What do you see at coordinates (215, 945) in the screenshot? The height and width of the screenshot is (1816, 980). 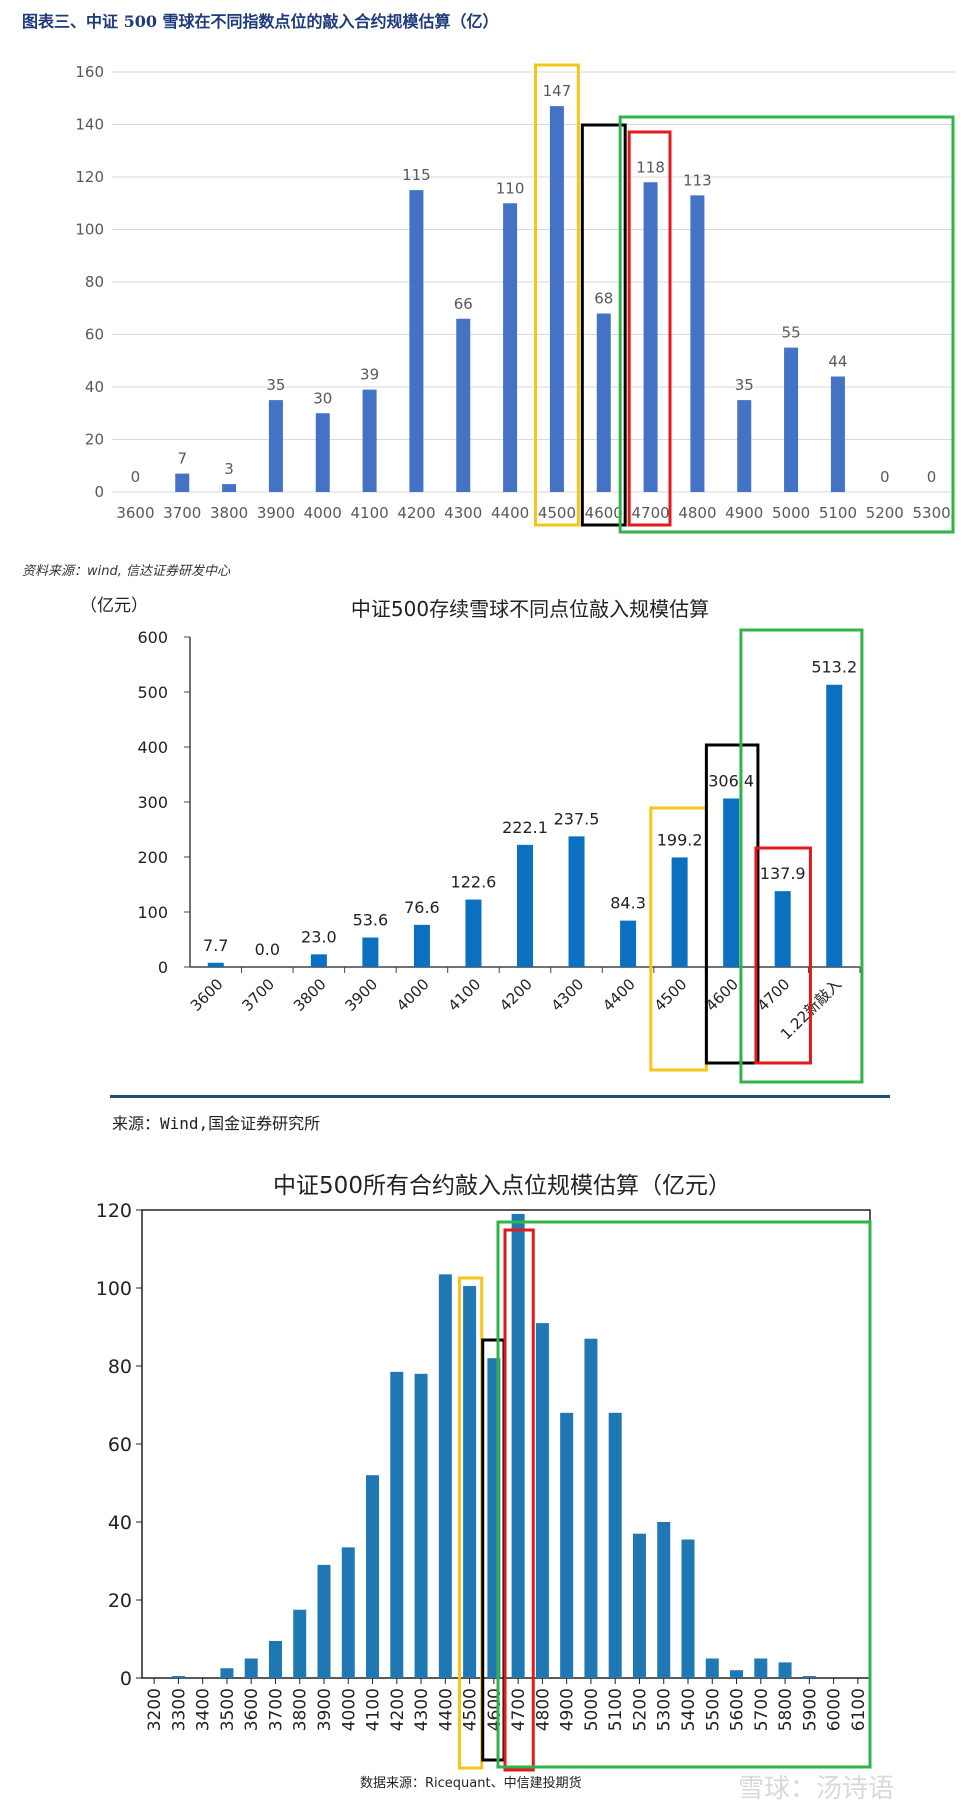 I see `data-label: 7.7` at bounding box center [215, 945].